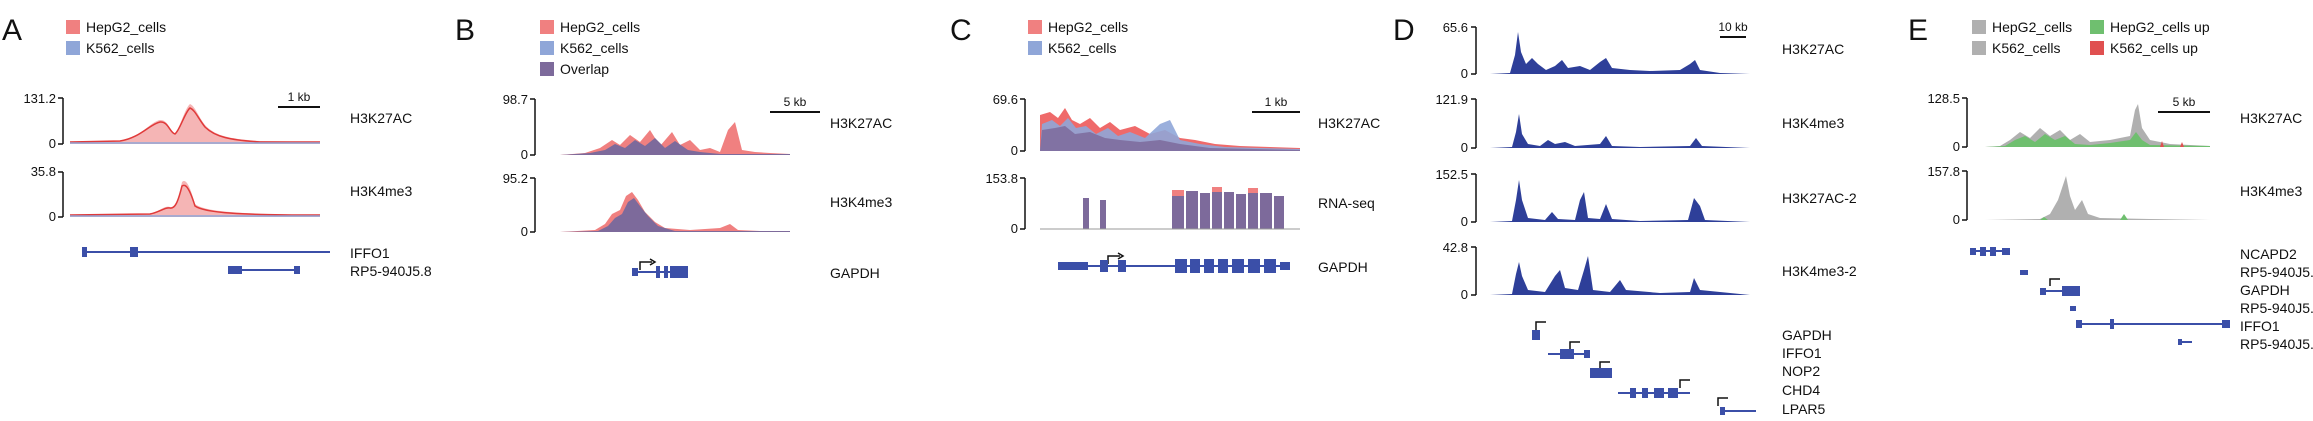 The height and width of the screenshot is (421, 2313). What do you see at coordinates (1455, 27) in the screenshot?
I see `track-max: 65.6` at bounding box center [1455, 27].